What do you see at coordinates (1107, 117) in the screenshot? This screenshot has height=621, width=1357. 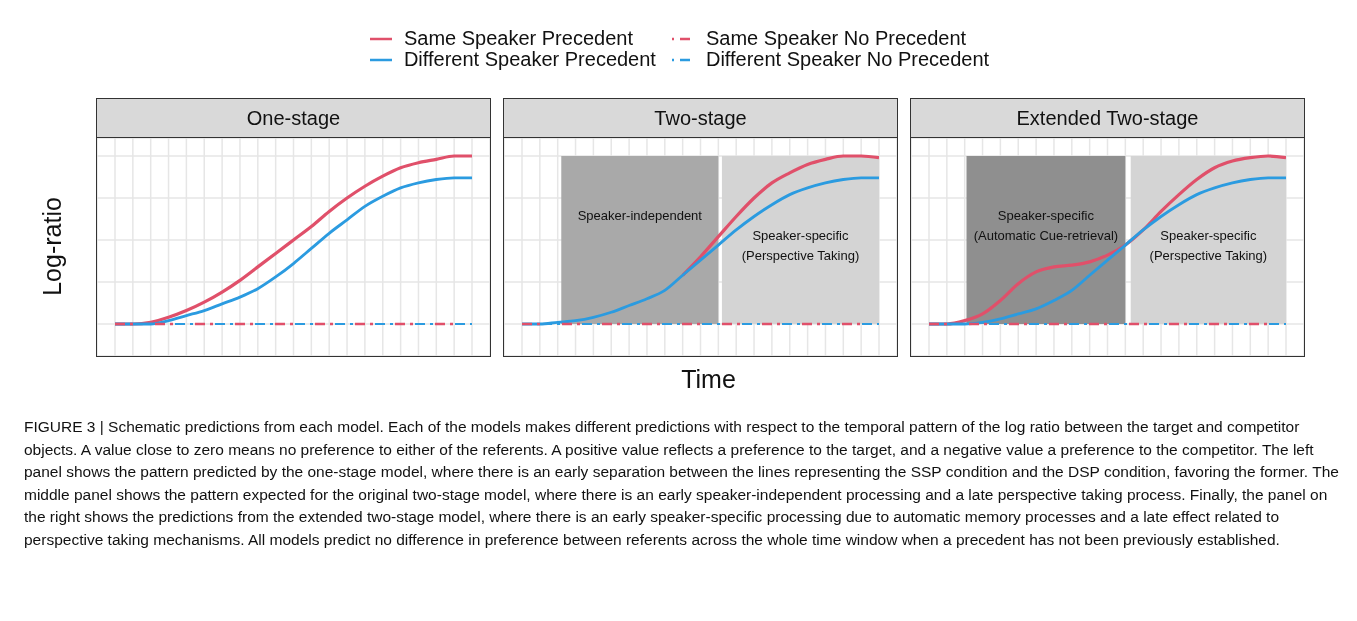 I see `chart-title: Extended Two-stage` at bounding box center [1107, 117].